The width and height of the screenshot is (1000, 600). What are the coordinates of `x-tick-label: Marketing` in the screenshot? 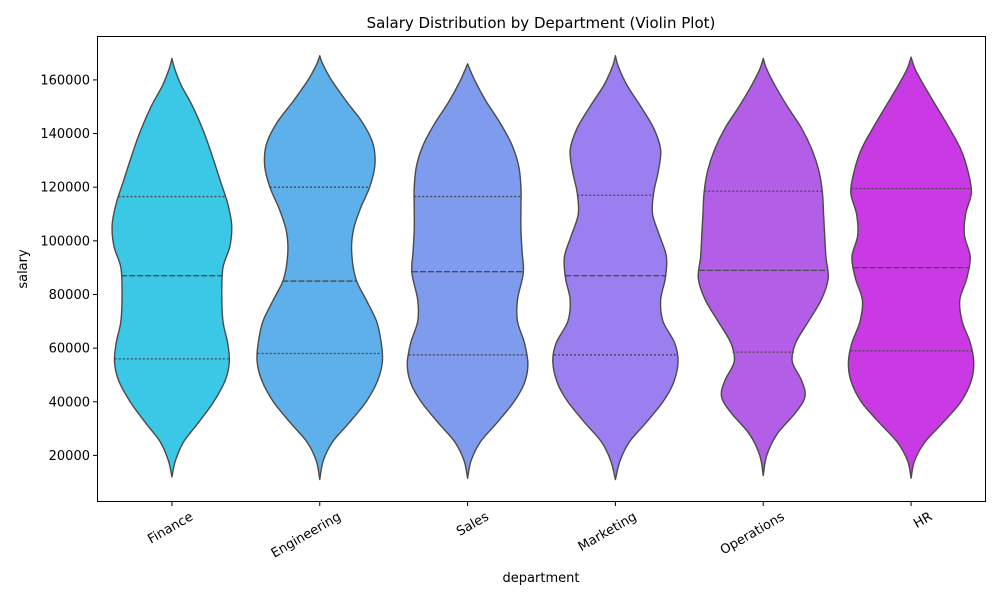 It's located at (608, 531).